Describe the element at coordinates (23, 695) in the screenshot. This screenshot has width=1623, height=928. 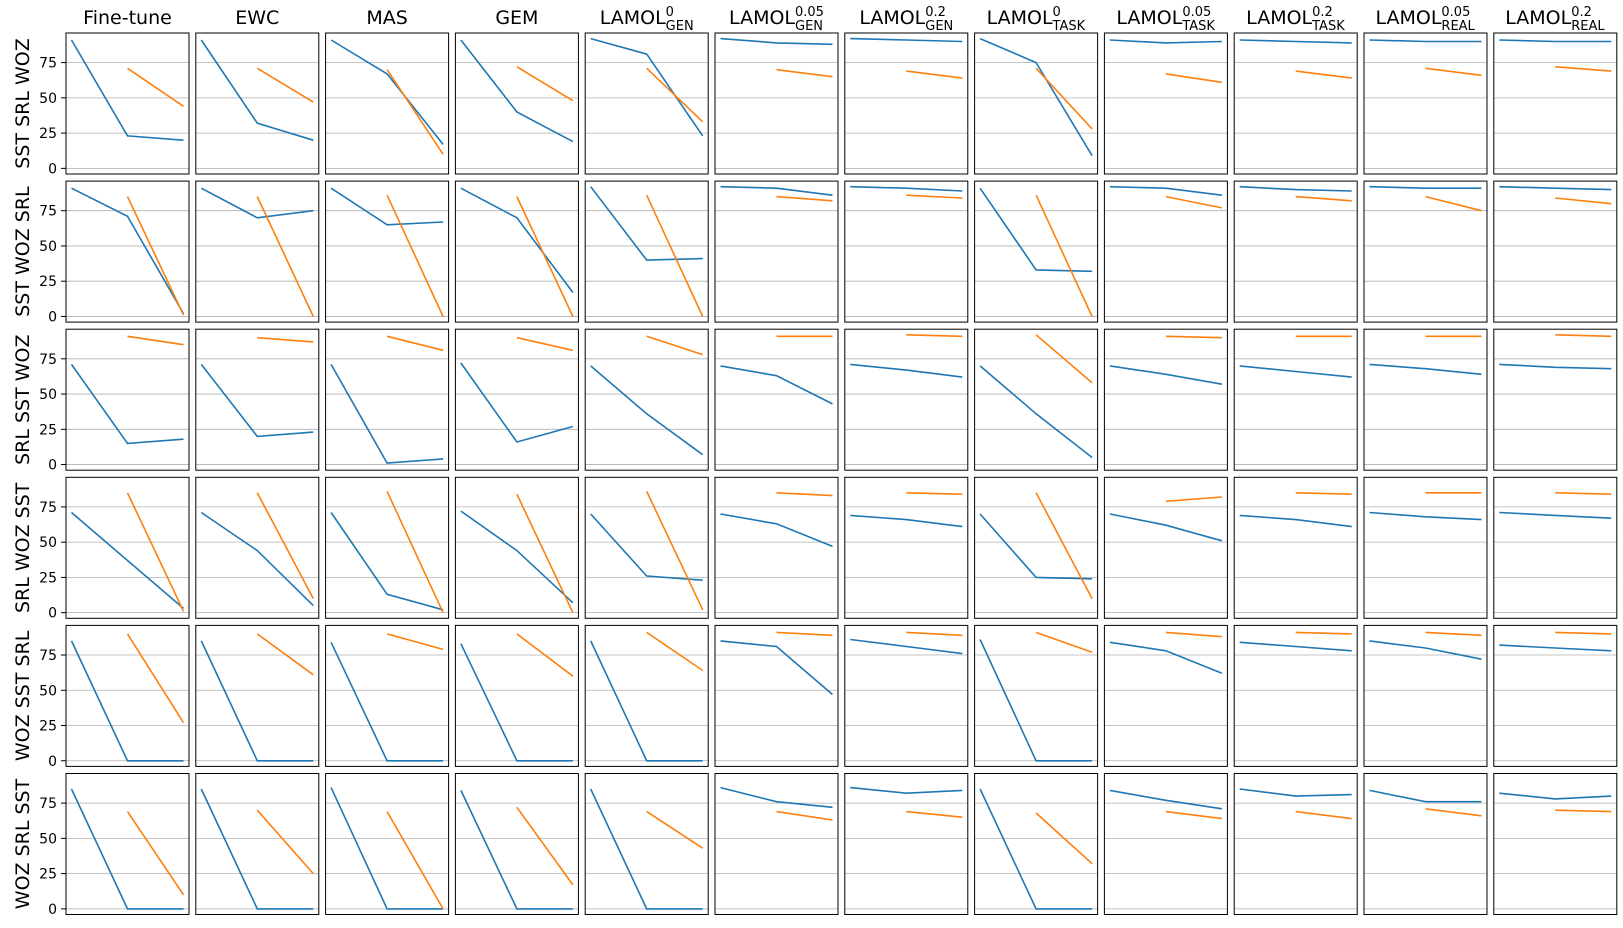
I see `row-title: WOZ SST SRL` at that location.